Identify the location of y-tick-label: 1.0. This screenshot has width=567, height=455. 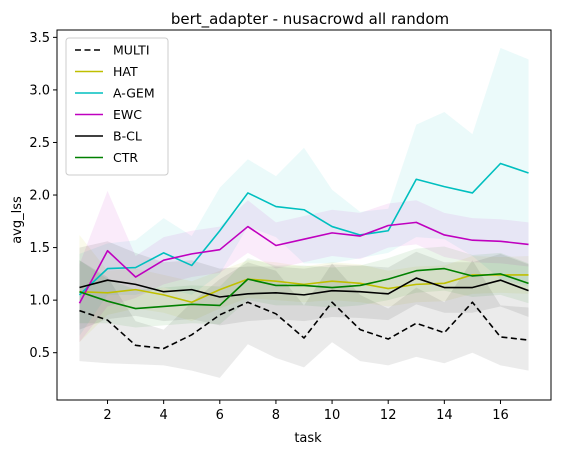
(39, 301).